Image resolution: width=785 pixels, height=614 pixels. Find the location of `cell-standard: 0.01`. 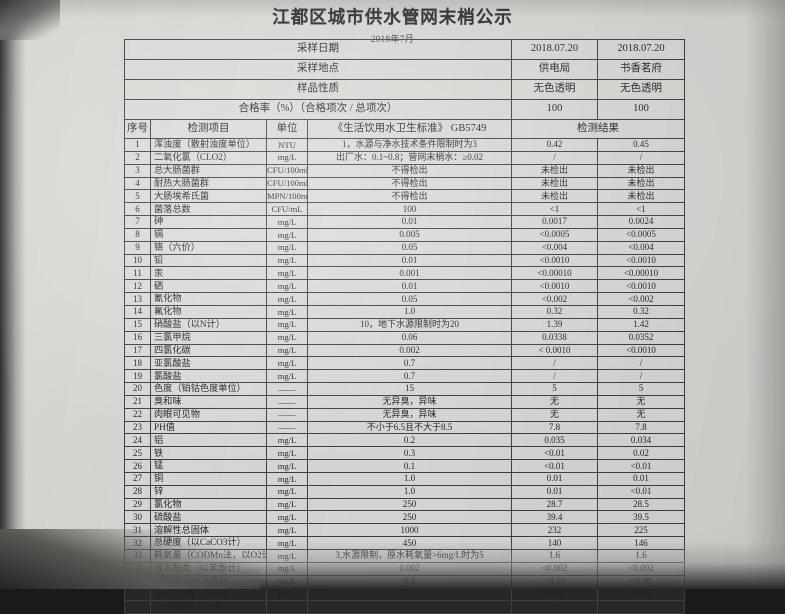

cell-standard: 0.01 is located at coordinates (409, 286).